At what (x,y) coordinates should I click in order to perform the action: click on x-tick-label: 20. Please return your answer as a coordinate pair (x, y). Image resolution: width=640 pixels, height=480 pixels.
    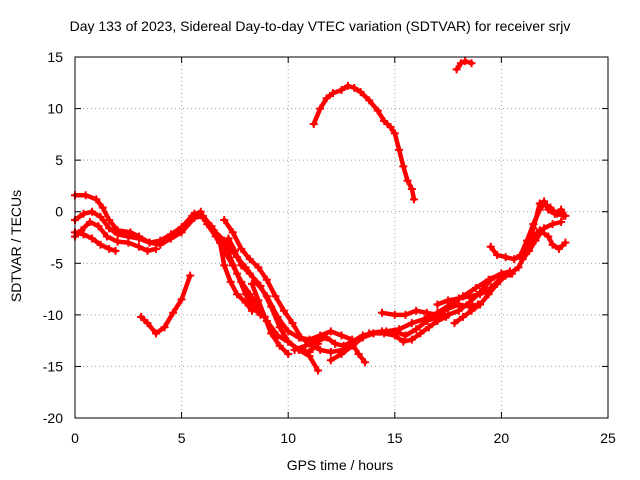
    Looking at the image, I should click on (502, 438).